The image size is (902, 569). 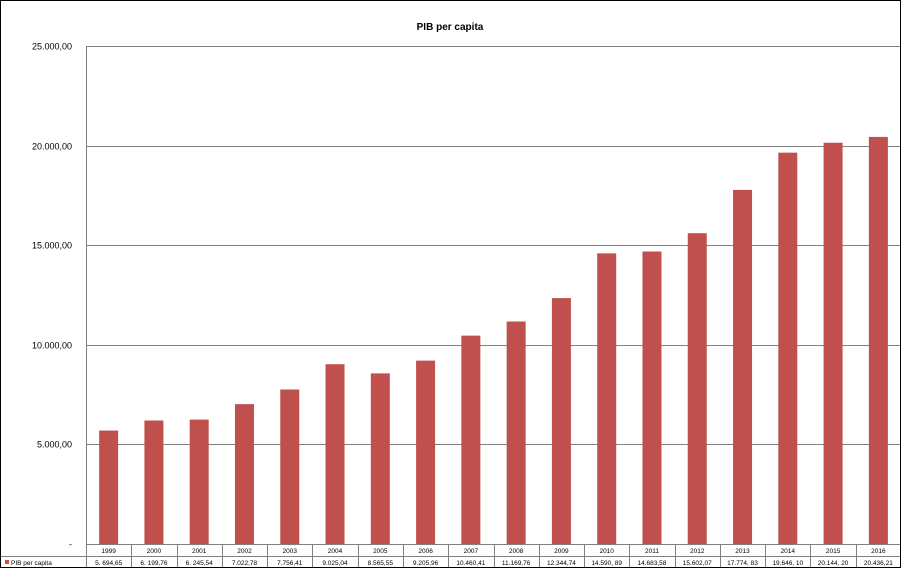 I want to click on table-value: 19.646, 10, so click(x=787, y=563).